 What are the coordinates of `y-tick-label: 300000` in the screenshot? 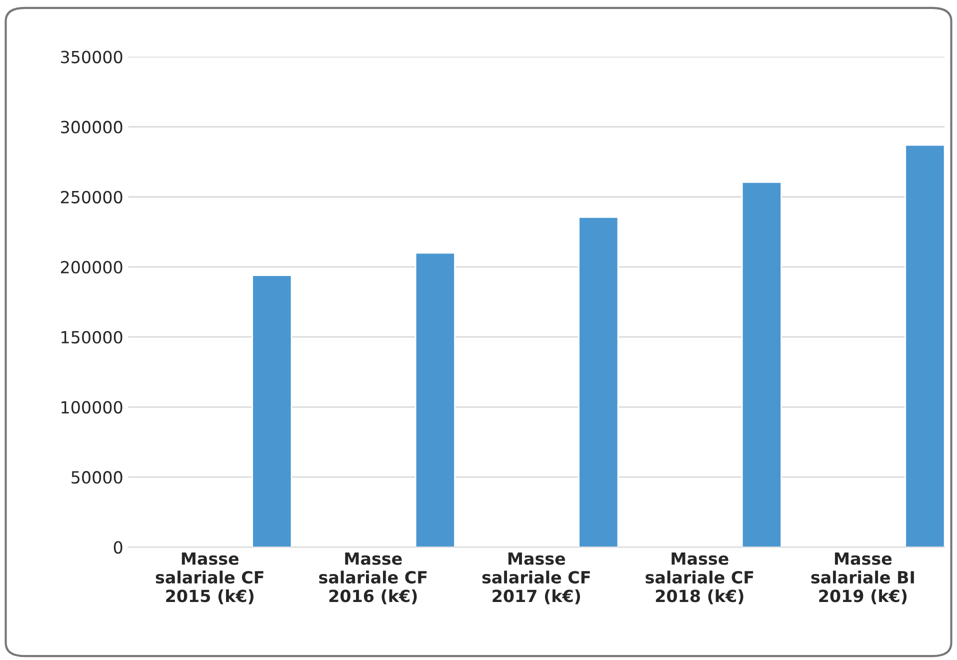 It's located at (91, 127).